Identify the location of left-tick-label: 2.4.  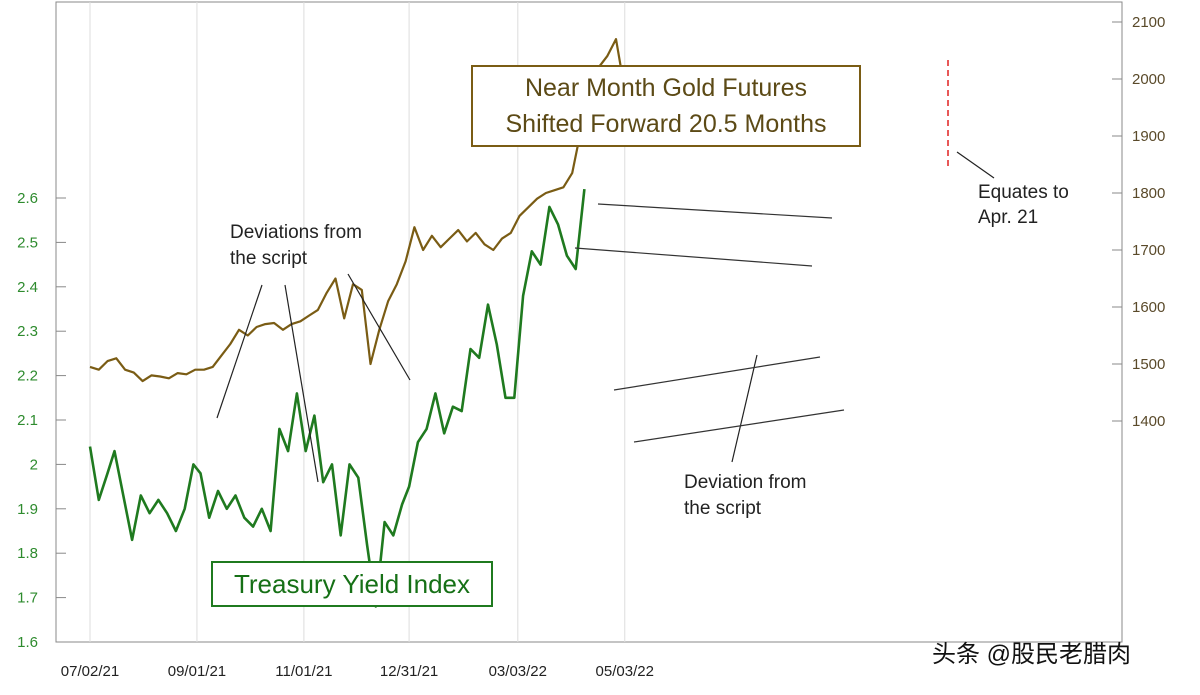
(27, 287).